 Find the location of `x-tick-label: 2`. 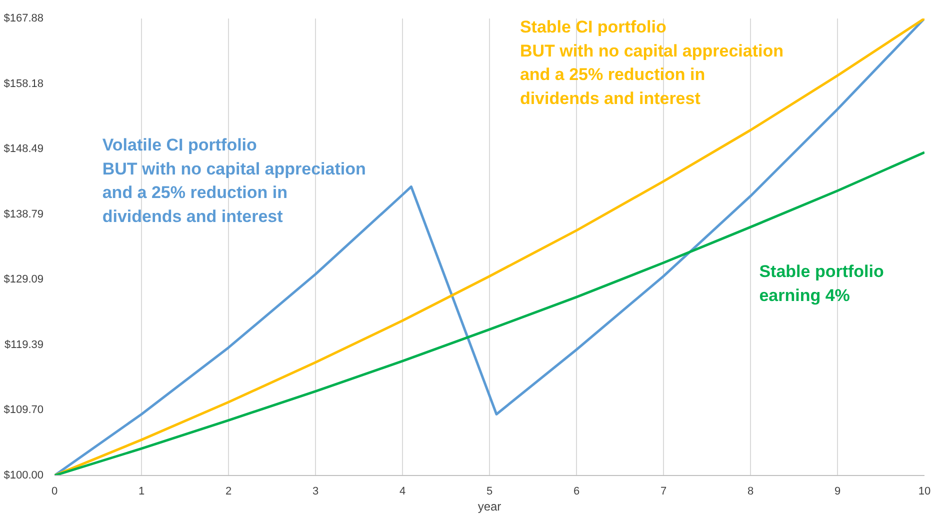

x-tick-label: 2 is located at coordinates (228, 492).